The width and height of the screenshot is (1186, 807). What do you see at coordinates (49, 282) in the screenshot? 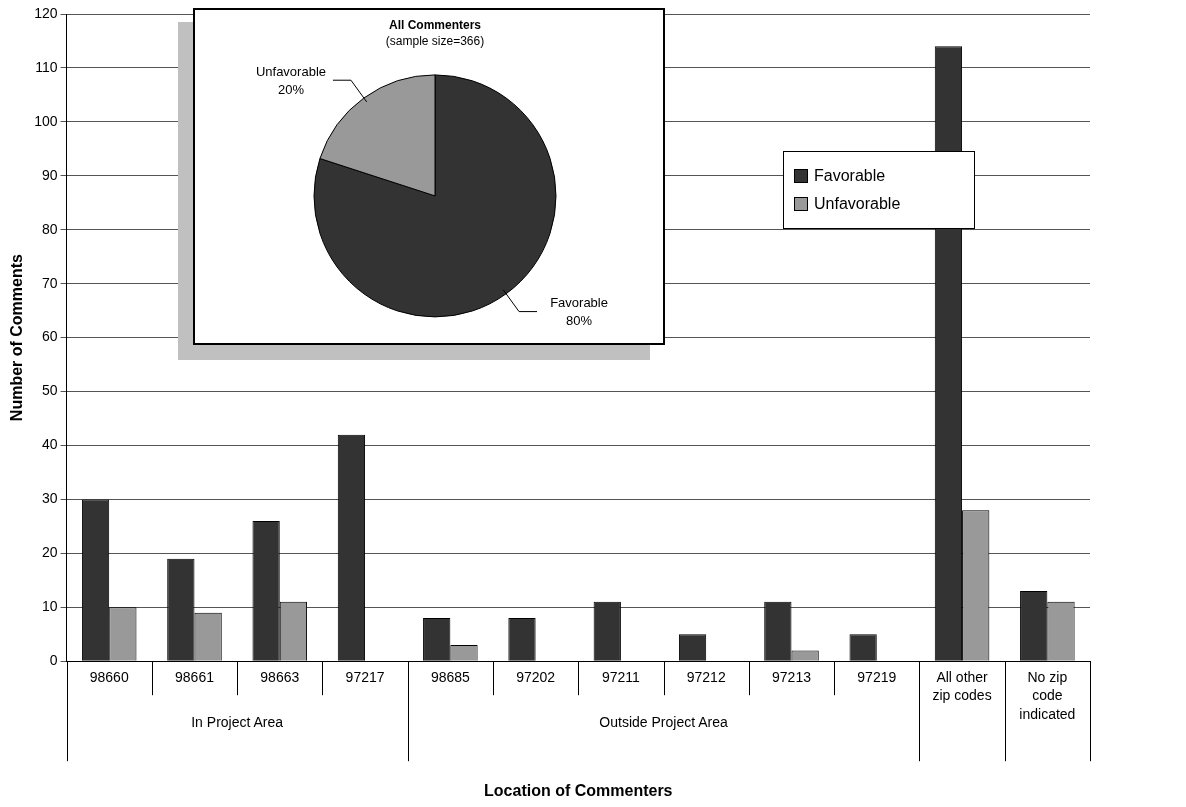
I see `y-tick-label: 70` at bounding box center [49, 282].